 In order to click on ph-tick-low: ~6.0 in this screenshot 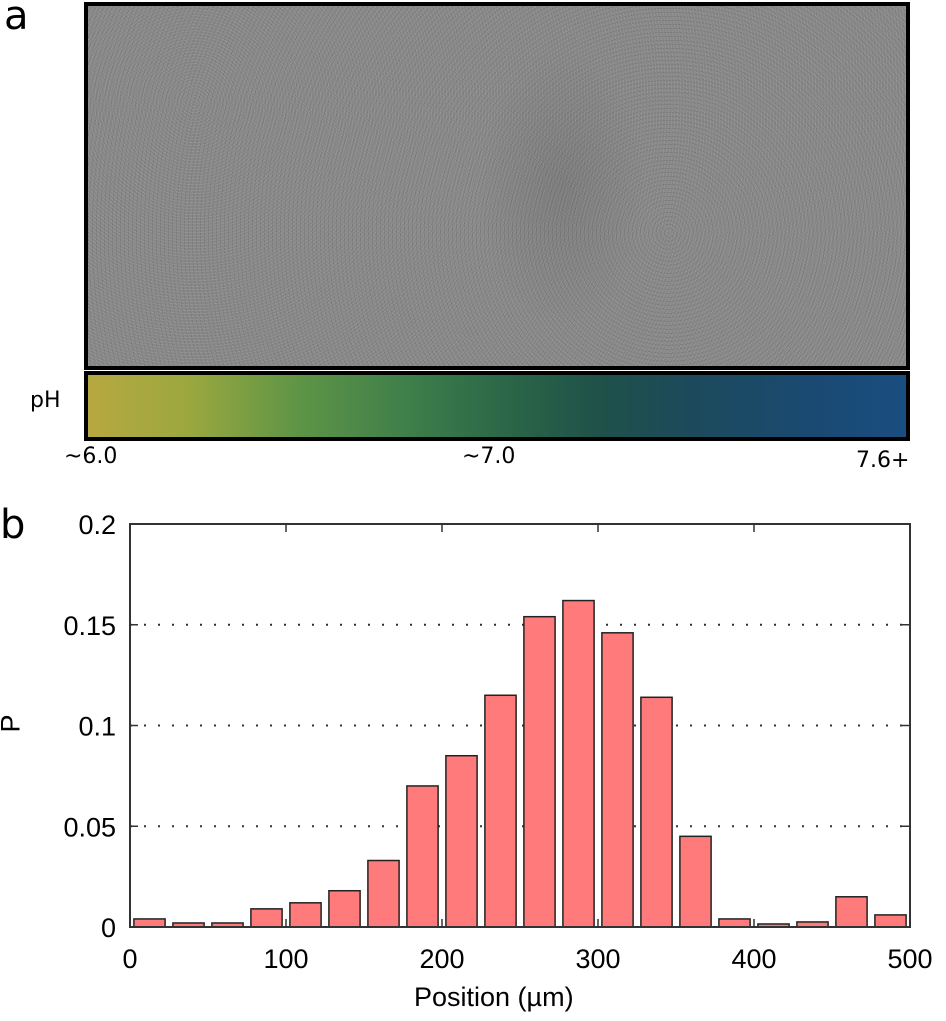, I will do `click(91, 456)`.